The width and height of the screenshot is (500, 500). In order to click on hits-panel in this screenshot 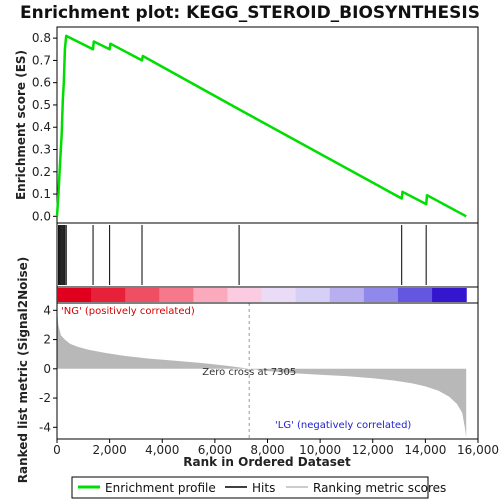, I will do `click(267, 255)`.